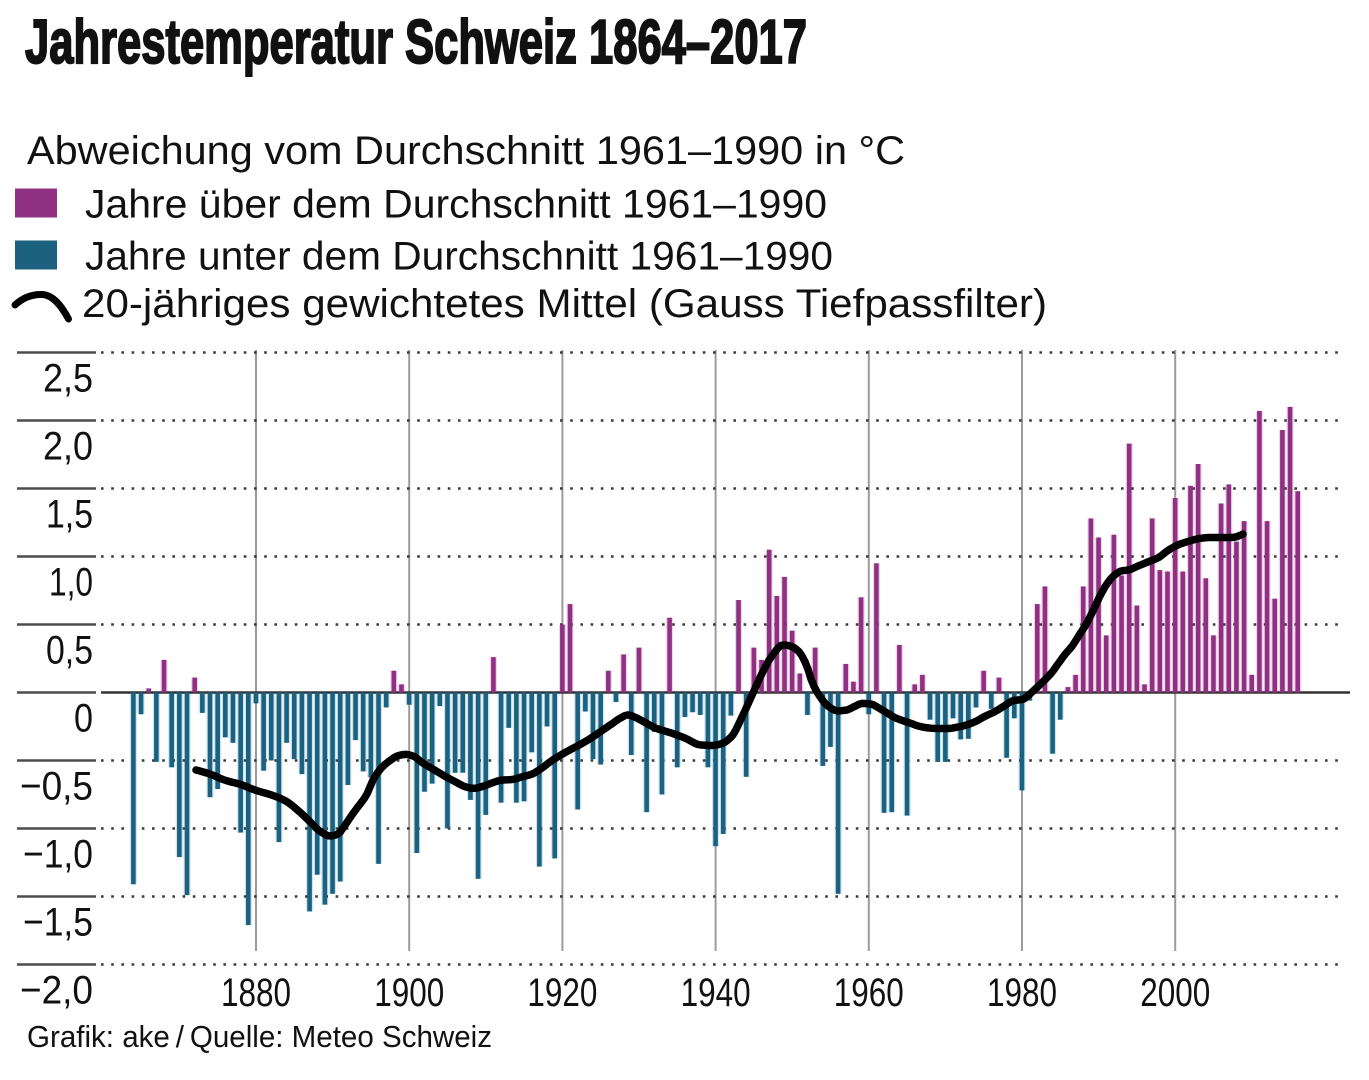 Image resolution: width=1369 pixels, height=1080 pixels. I want to click on svg-text: 1,0, so click(71, 583).